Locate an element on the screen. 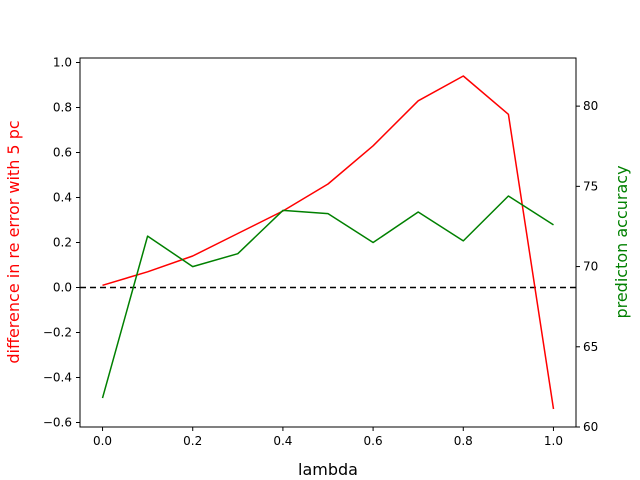 This screenshot has height=480, width=640. left-y-tick-label: 1.0 is located at coordinates (62, 63).